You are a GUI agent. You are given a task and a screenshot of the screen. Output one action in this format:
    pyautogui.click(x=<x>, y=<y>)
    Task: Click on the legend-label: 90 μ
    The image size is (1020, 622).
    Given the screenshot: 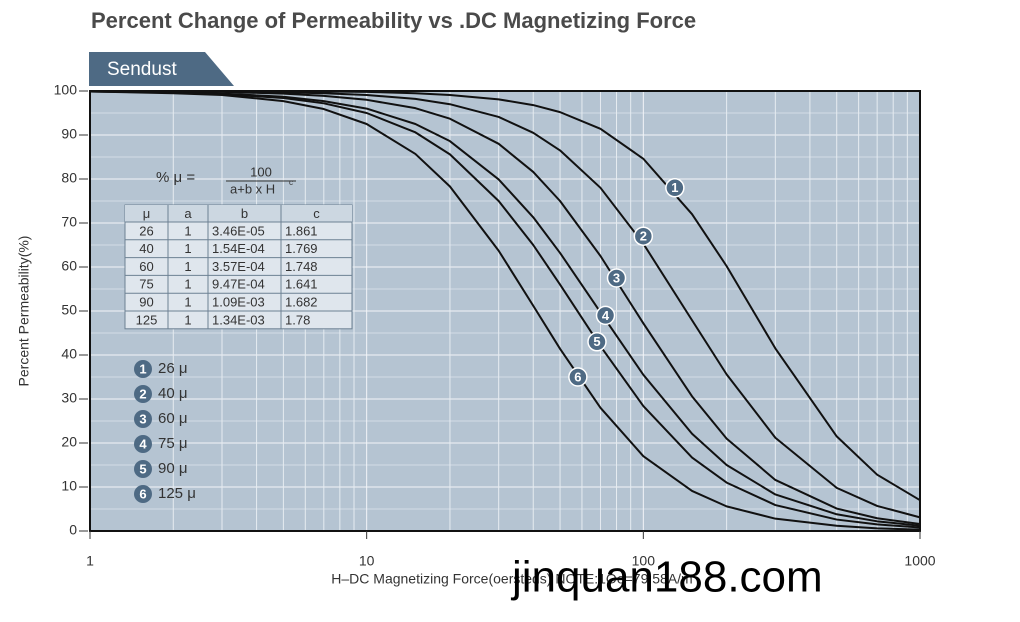 What is the action you would take?
    pyautogui.click(x=173, y=468)
    